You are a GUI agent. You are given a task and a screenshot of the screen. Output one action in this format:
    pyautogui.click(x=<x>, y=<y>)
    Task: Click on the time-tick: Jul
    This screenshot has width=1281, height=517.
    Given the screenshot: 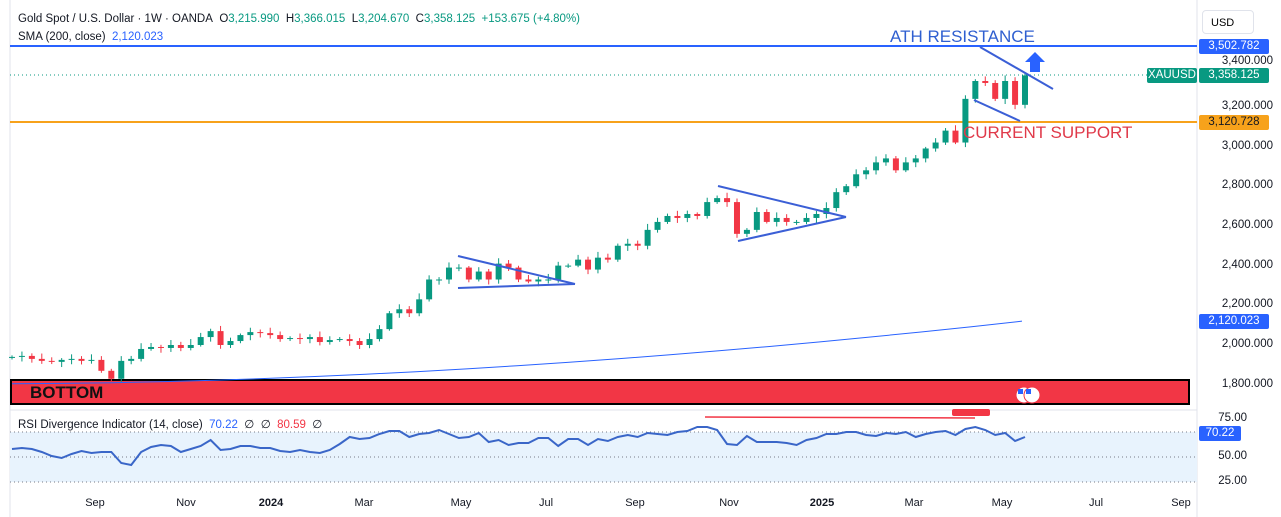 What is the action you would take?
    pyautogui.click(x=1096, y=503)
    